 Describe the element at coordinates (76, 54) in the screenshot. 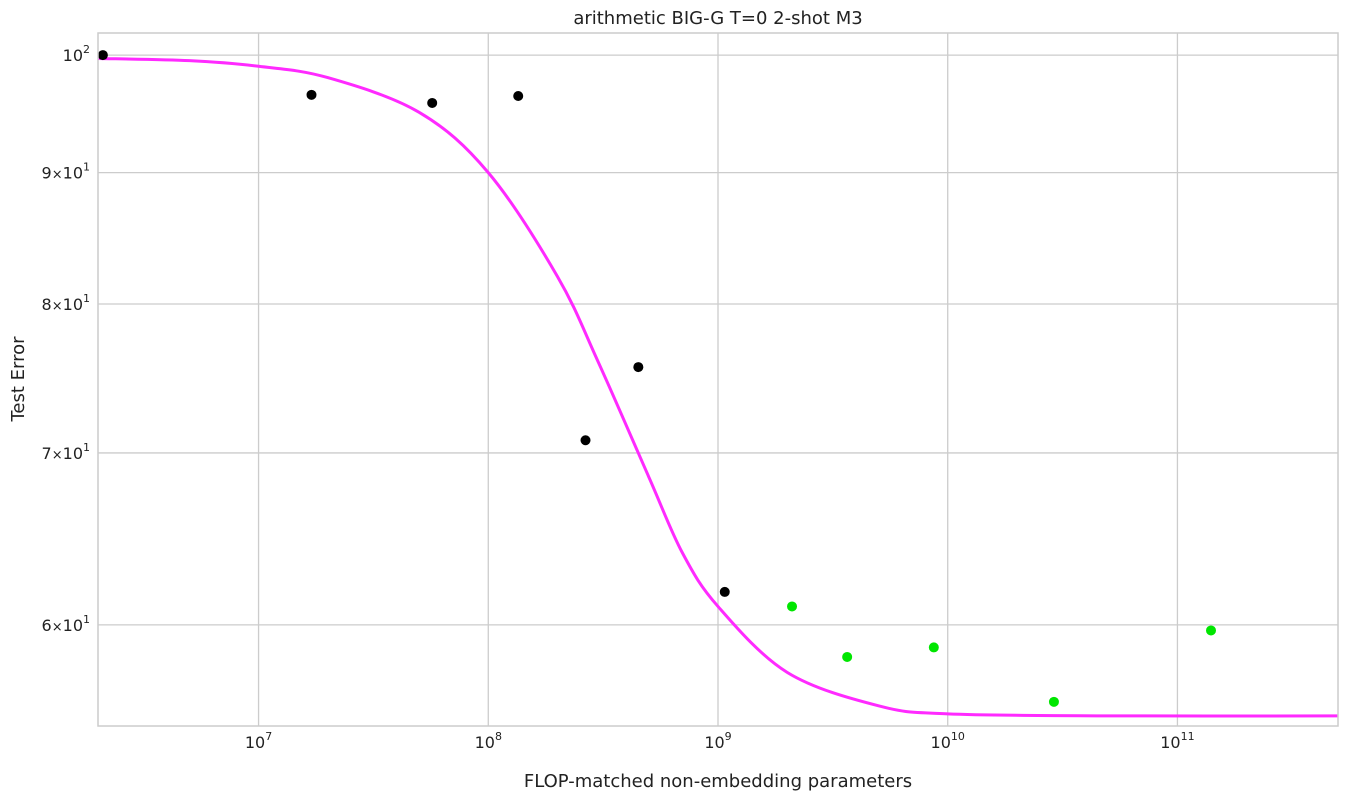

I see `y-tick-label: 102` at that location.